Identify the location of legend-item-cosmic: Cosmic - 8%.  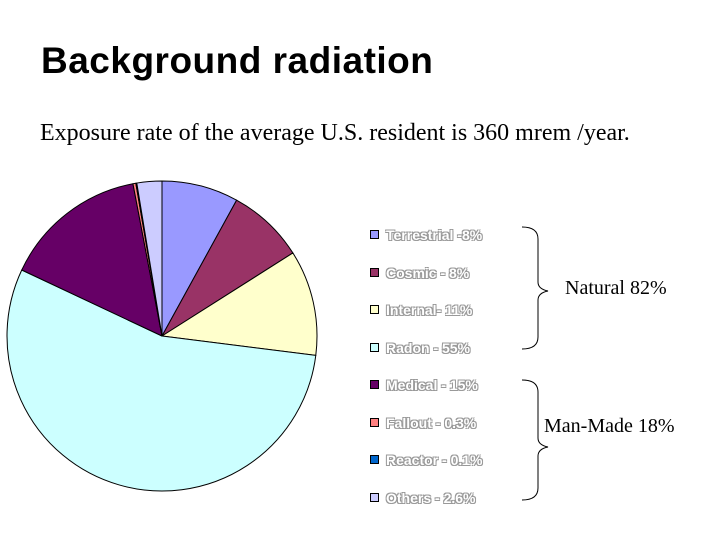
(455, 273).